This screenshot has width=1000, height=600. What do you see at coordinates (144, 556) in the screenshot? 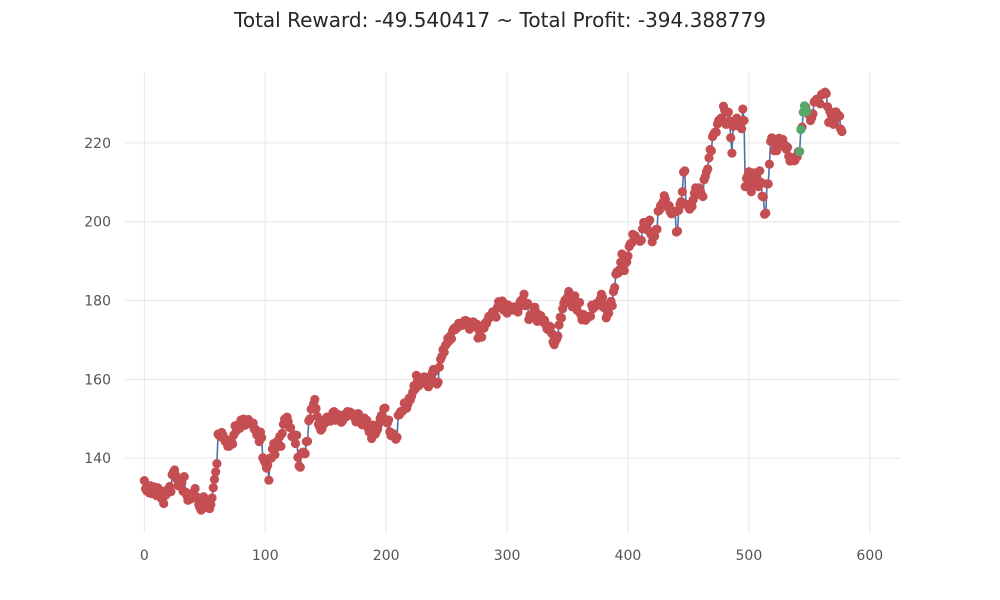
I see `x-tick-label: 0` at bounding box center [144, 556].